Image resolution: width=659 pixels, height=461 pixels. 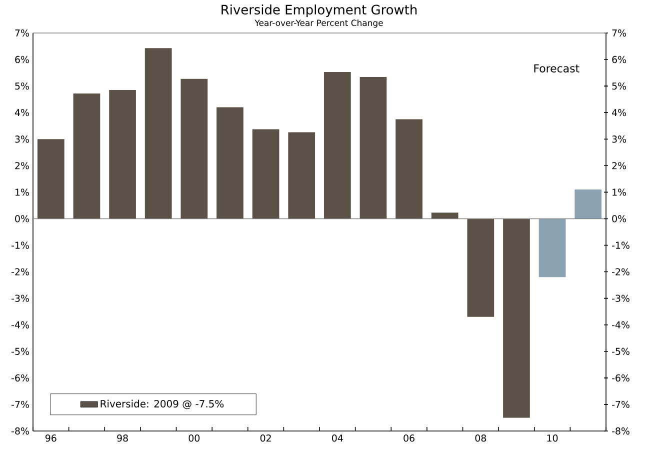 What do you see at coordinates (22, 166) in the screenshot?
I see `y2-tick-label: 2%` at bounding box center [22, 166].